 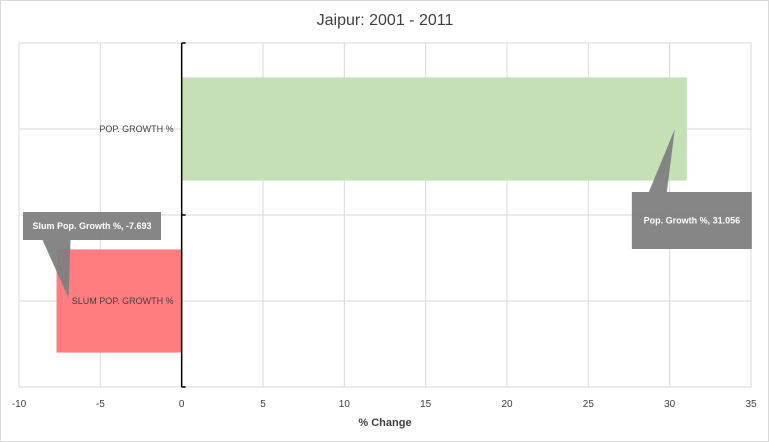 I want to click on x-tick-label: 30, so click(x=670, y=404).